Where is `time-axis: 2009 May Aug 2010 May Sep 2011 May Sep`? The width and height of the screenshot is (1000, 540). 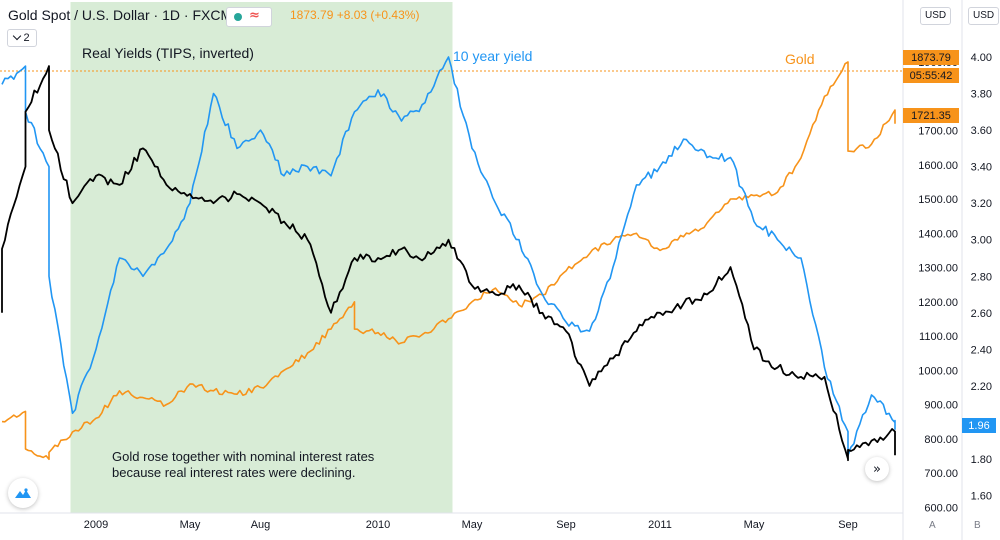 time-axis: 2009 May Aug 2010 May Sep 2011 May Sep is located at coordinates (471, 525).